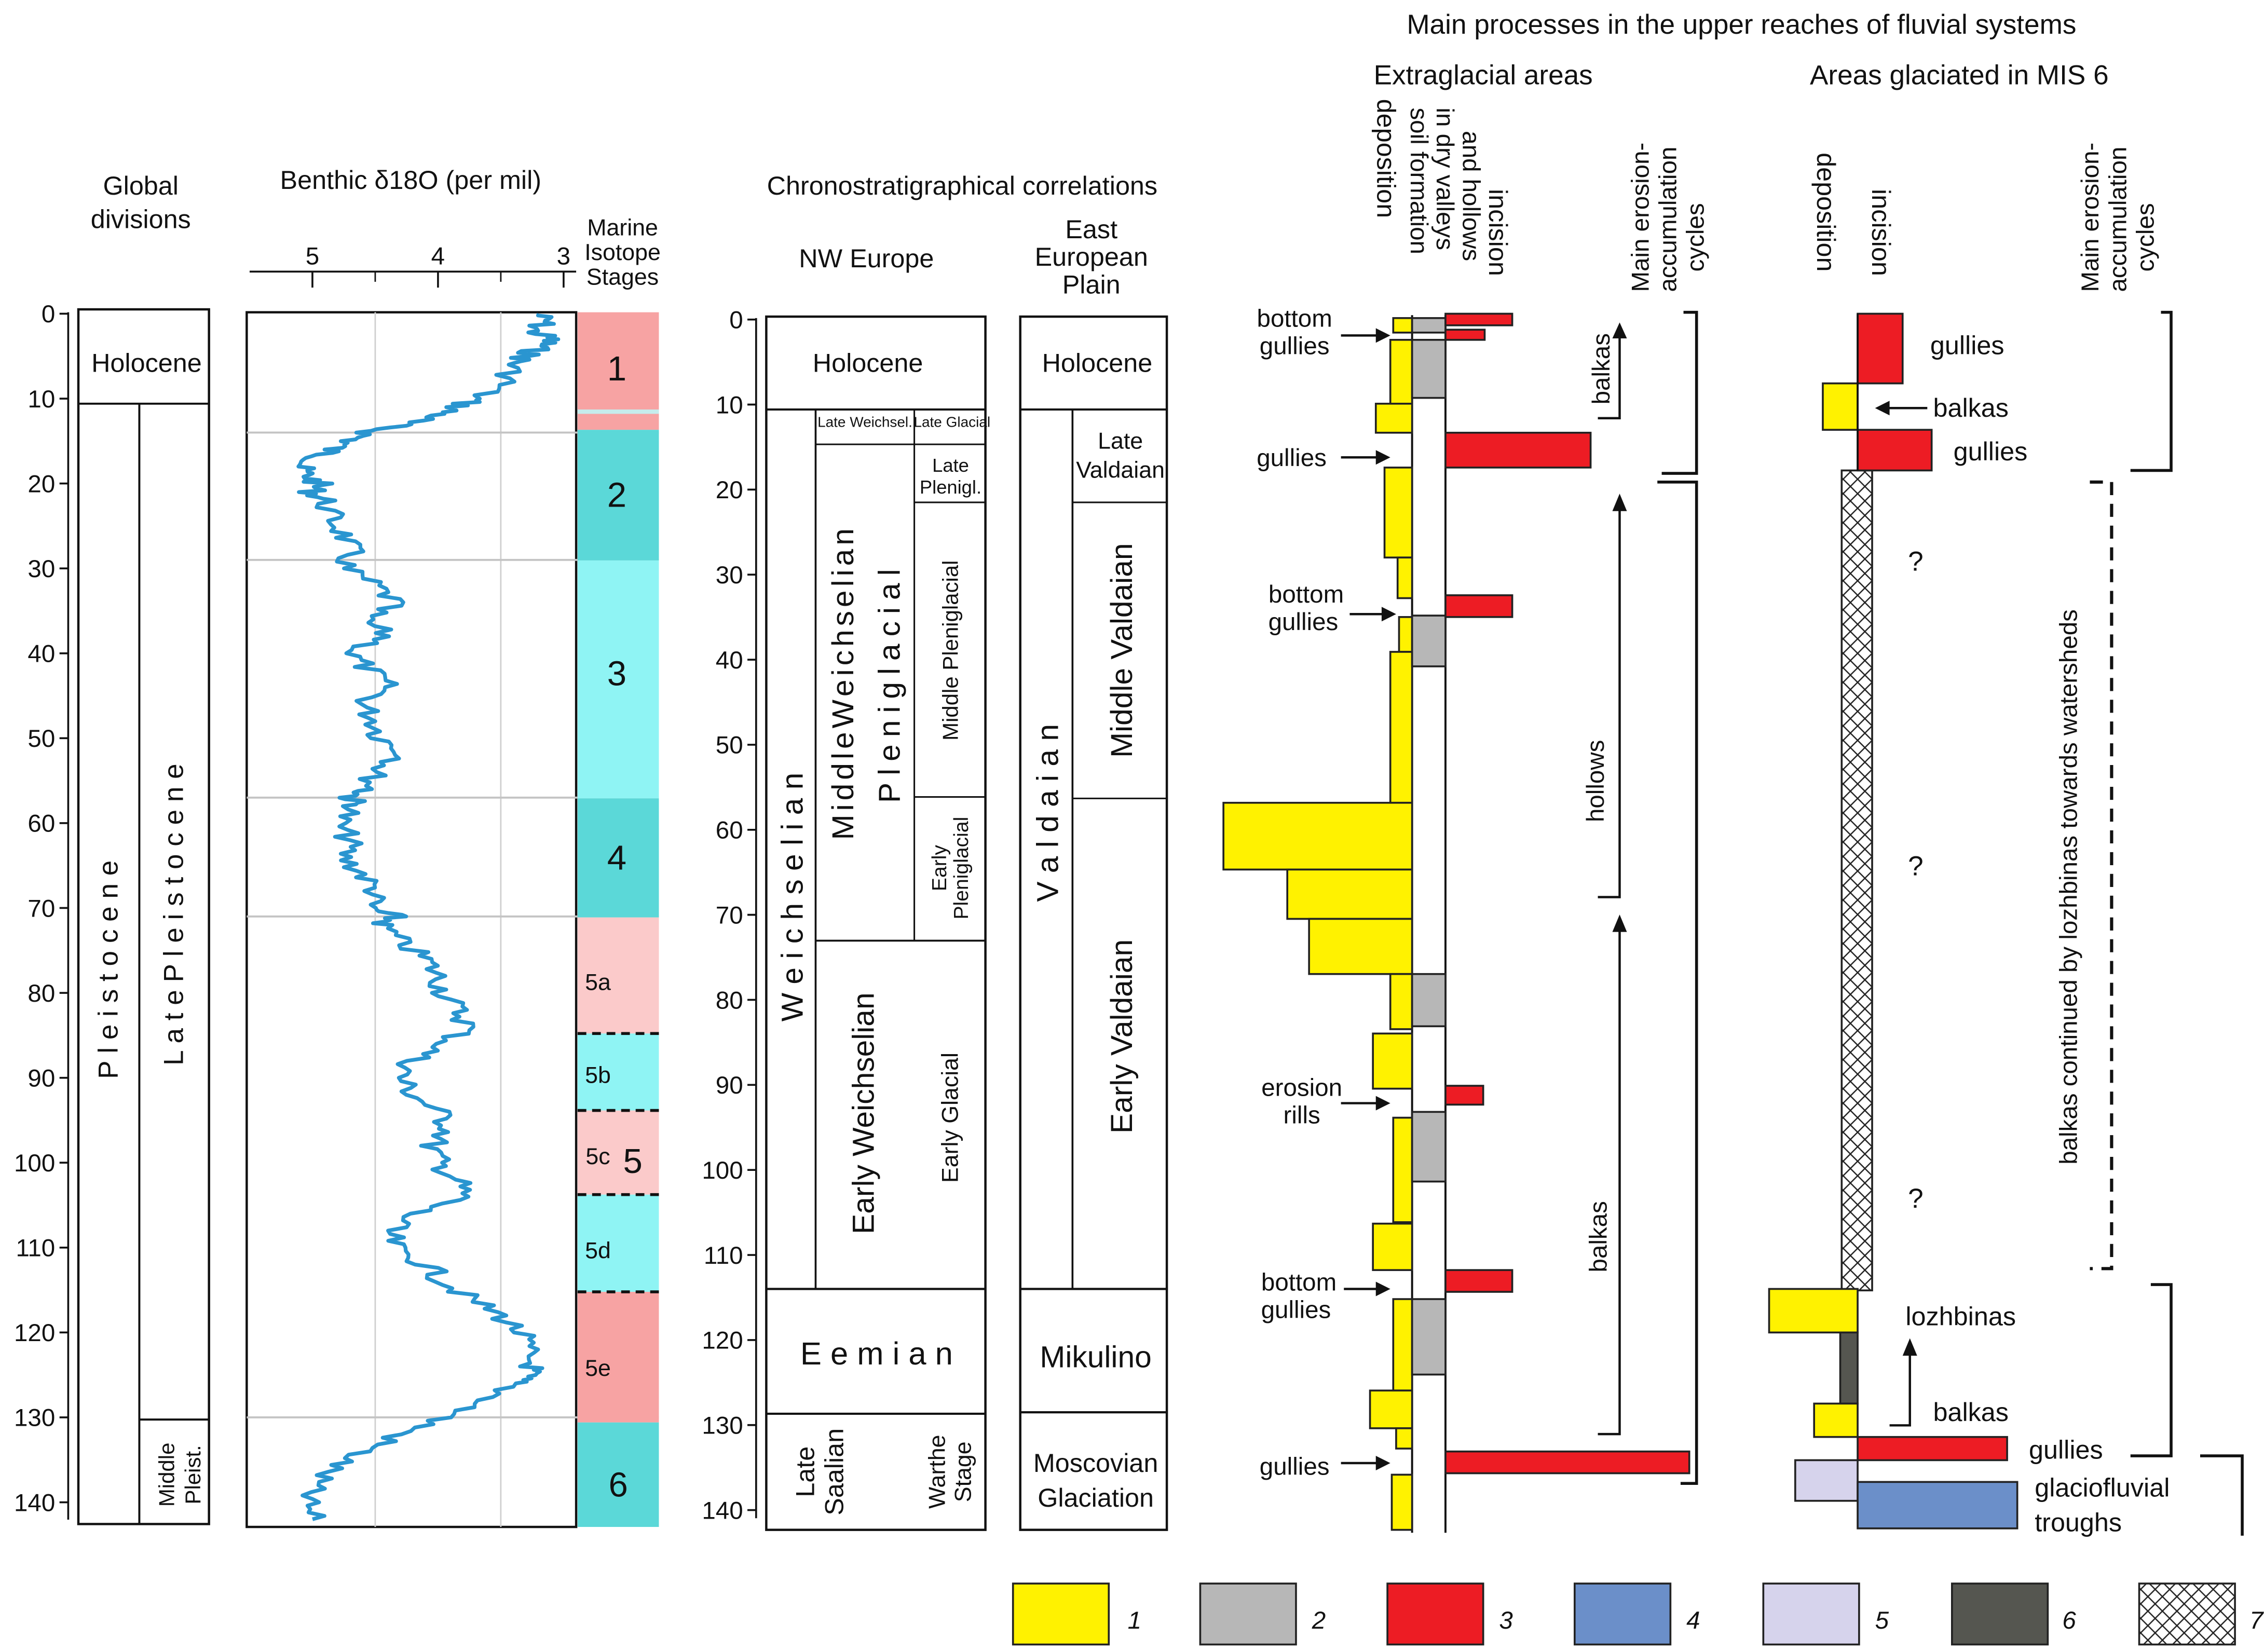 The height and width of the screenshot is (1652, 2264). What do you see at coordinates (618, 975) in the screenshot?
I see `mis-stage-5a-box` at bounding box center [618, 975].